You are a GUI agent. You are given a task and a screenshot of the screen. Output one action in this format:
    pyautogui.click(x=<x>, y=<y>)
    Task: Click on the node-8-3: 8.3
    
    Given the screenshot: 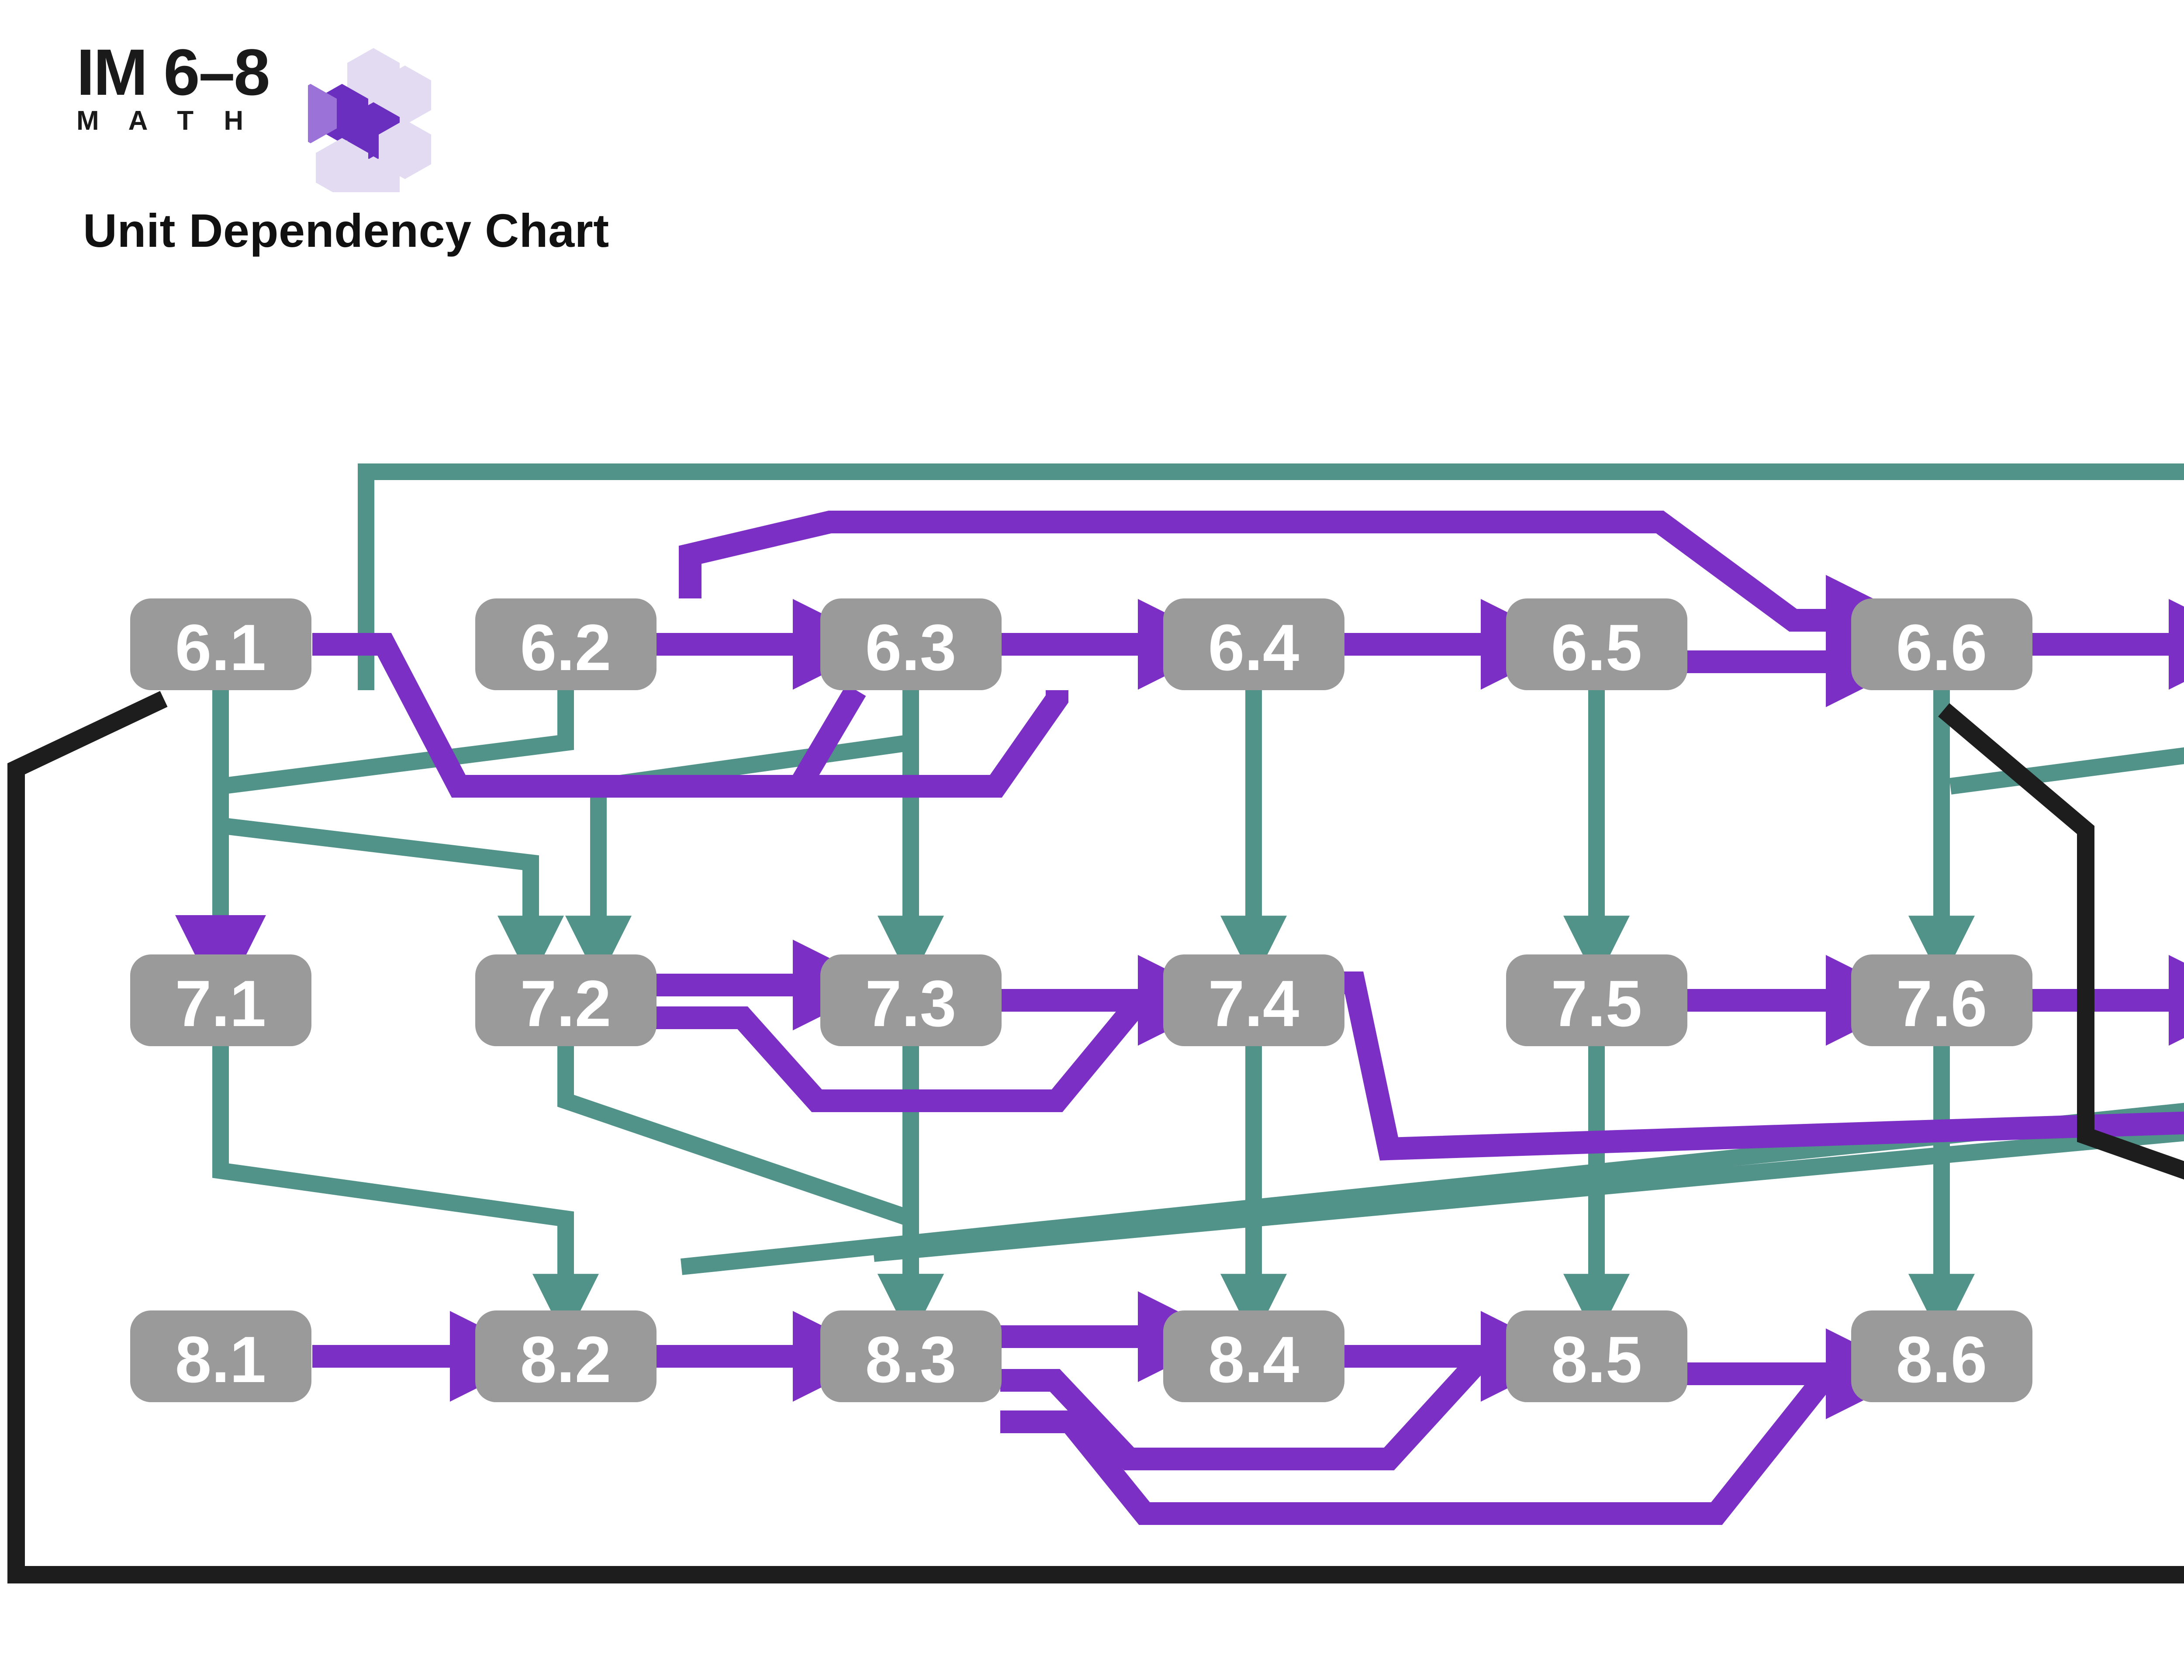 What is the action you would take?
    pyautogui.click(x=911, y=1356)
    